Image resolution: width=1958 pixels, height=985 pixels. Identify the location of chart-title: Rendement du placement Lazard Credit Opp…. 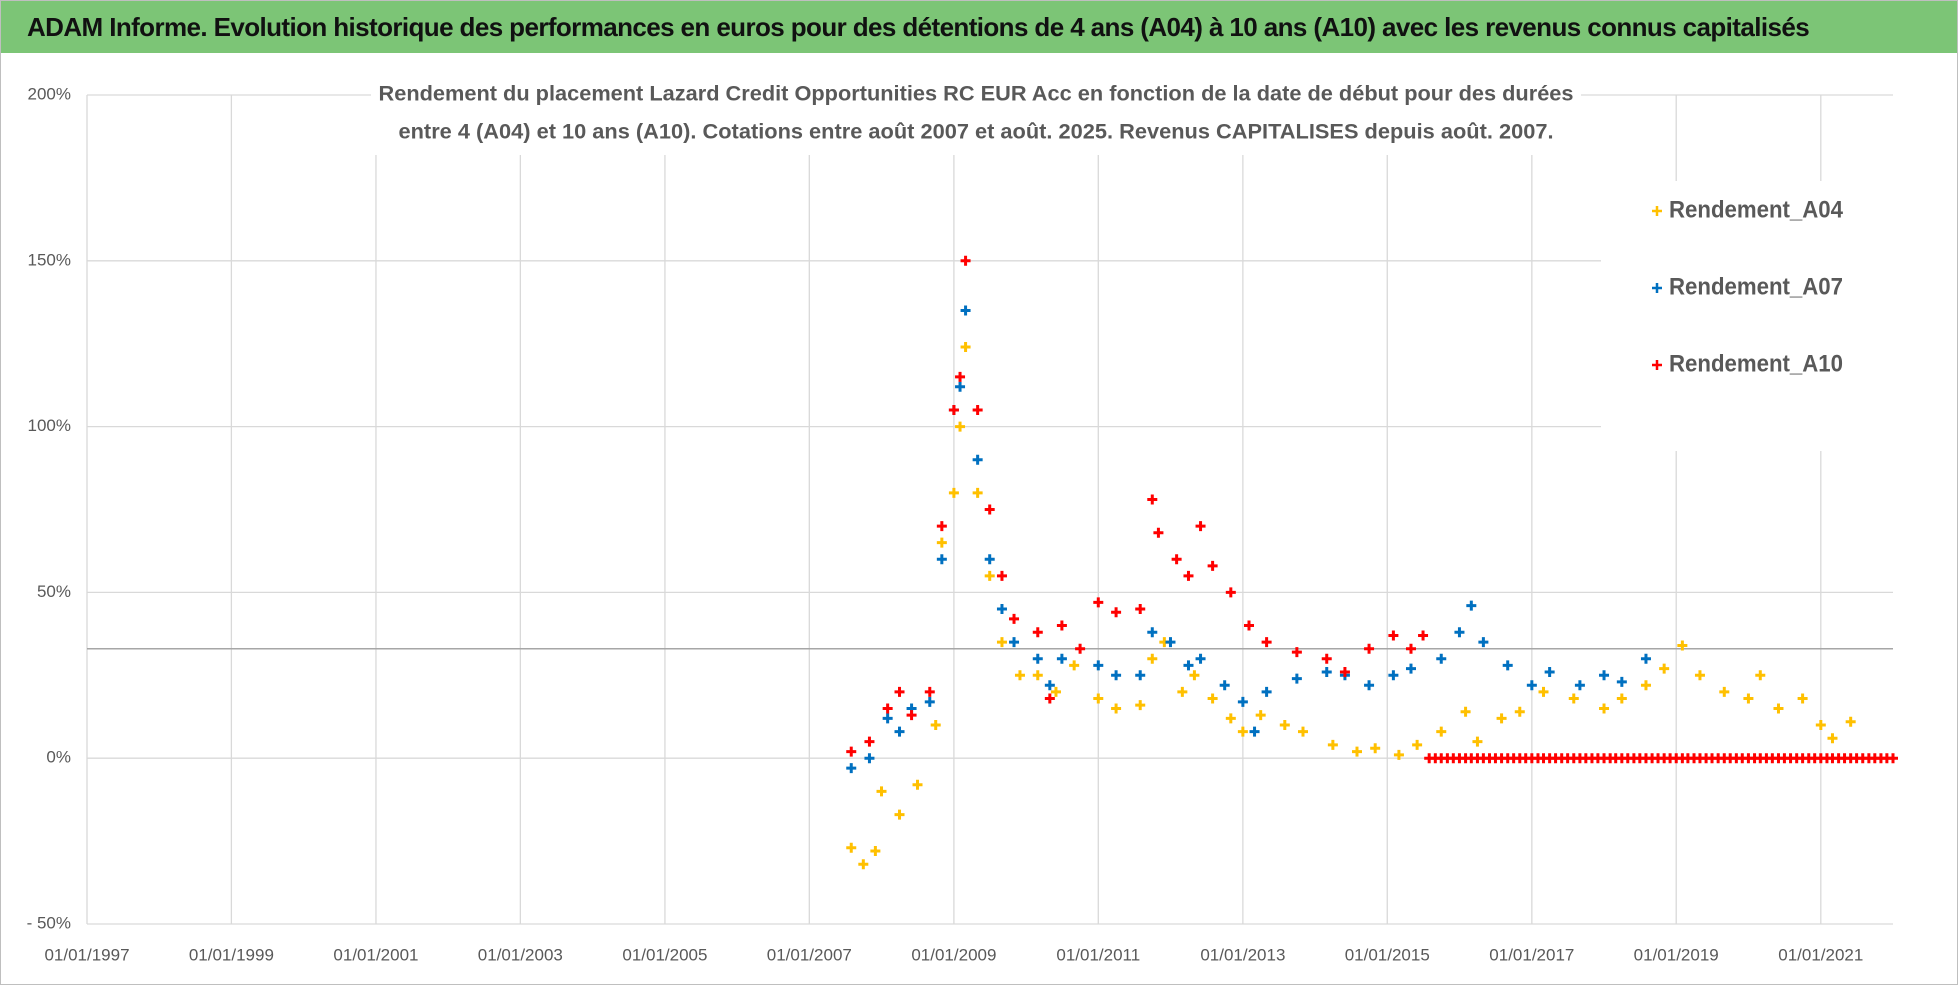
(976, 94).